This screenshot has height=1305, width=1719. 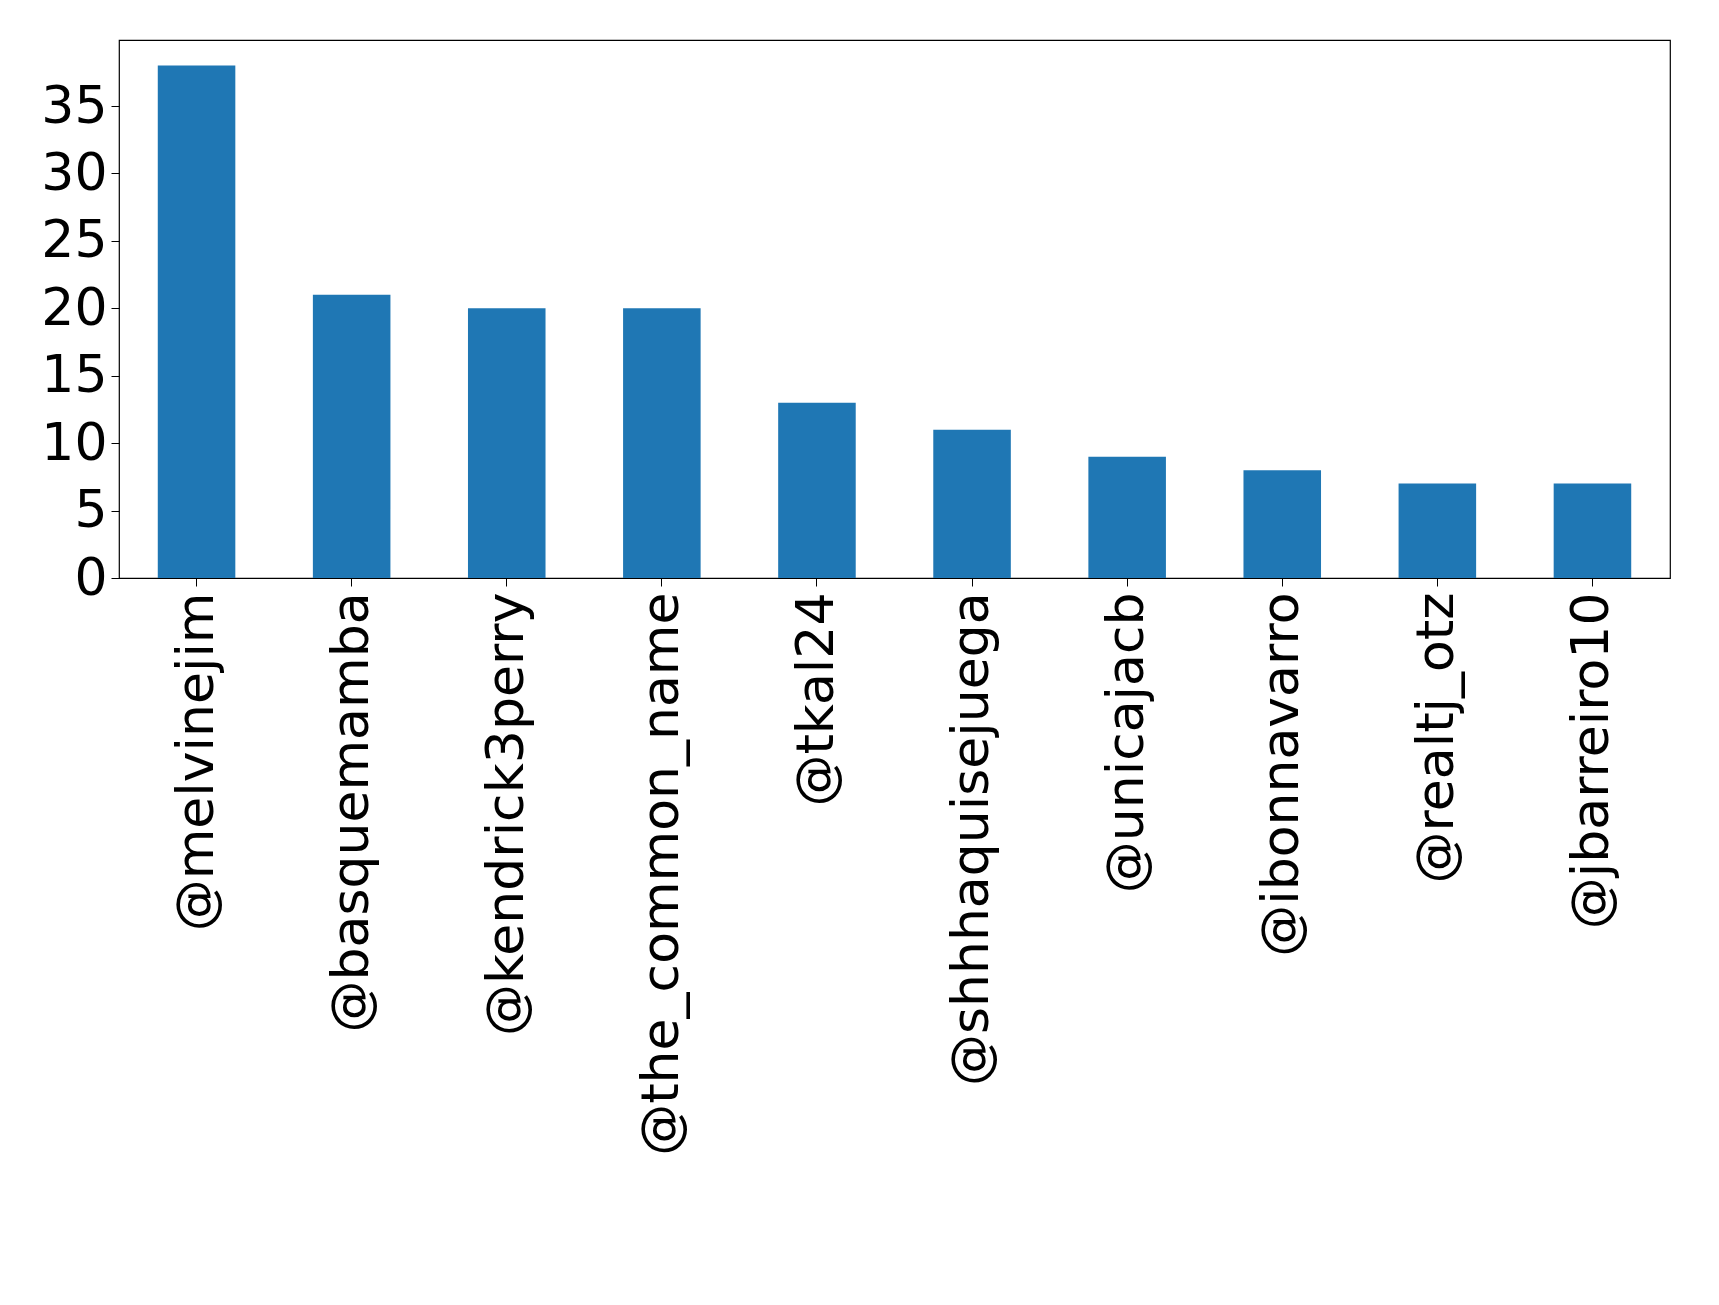 What do you see at coordinates (1435, 738) in the screenshot?
I see `x-tick-label: @realtj_otz` at bounding box center [1435, 738].